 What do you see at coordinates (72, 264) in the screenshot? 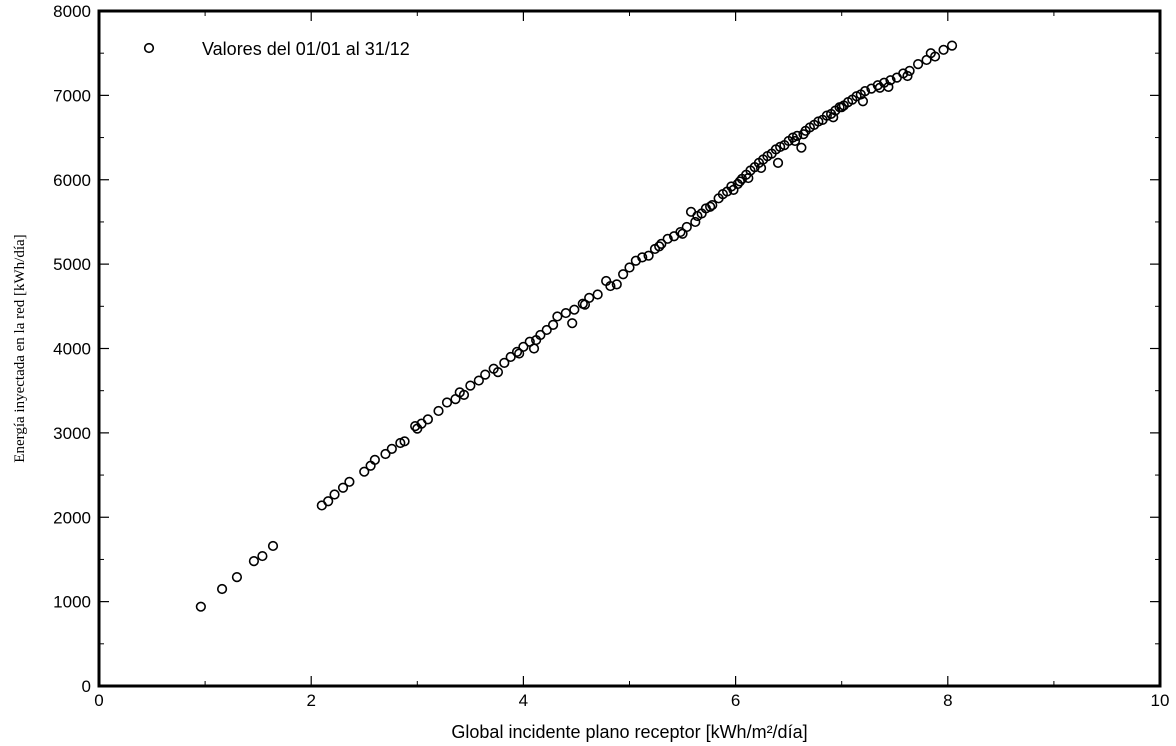
I see `y-tick-label: 5000` at bounding box center [72, 264].